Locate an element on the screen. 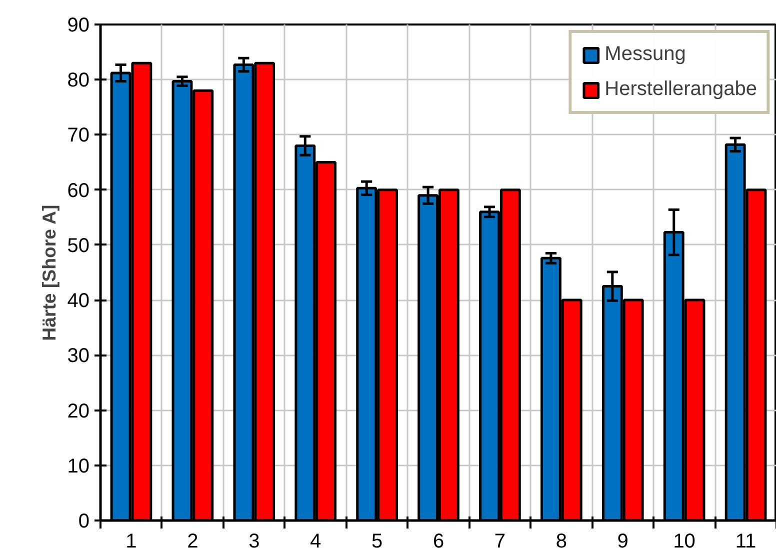  x-tick-label: 8 is located at coordinates (561, 541).